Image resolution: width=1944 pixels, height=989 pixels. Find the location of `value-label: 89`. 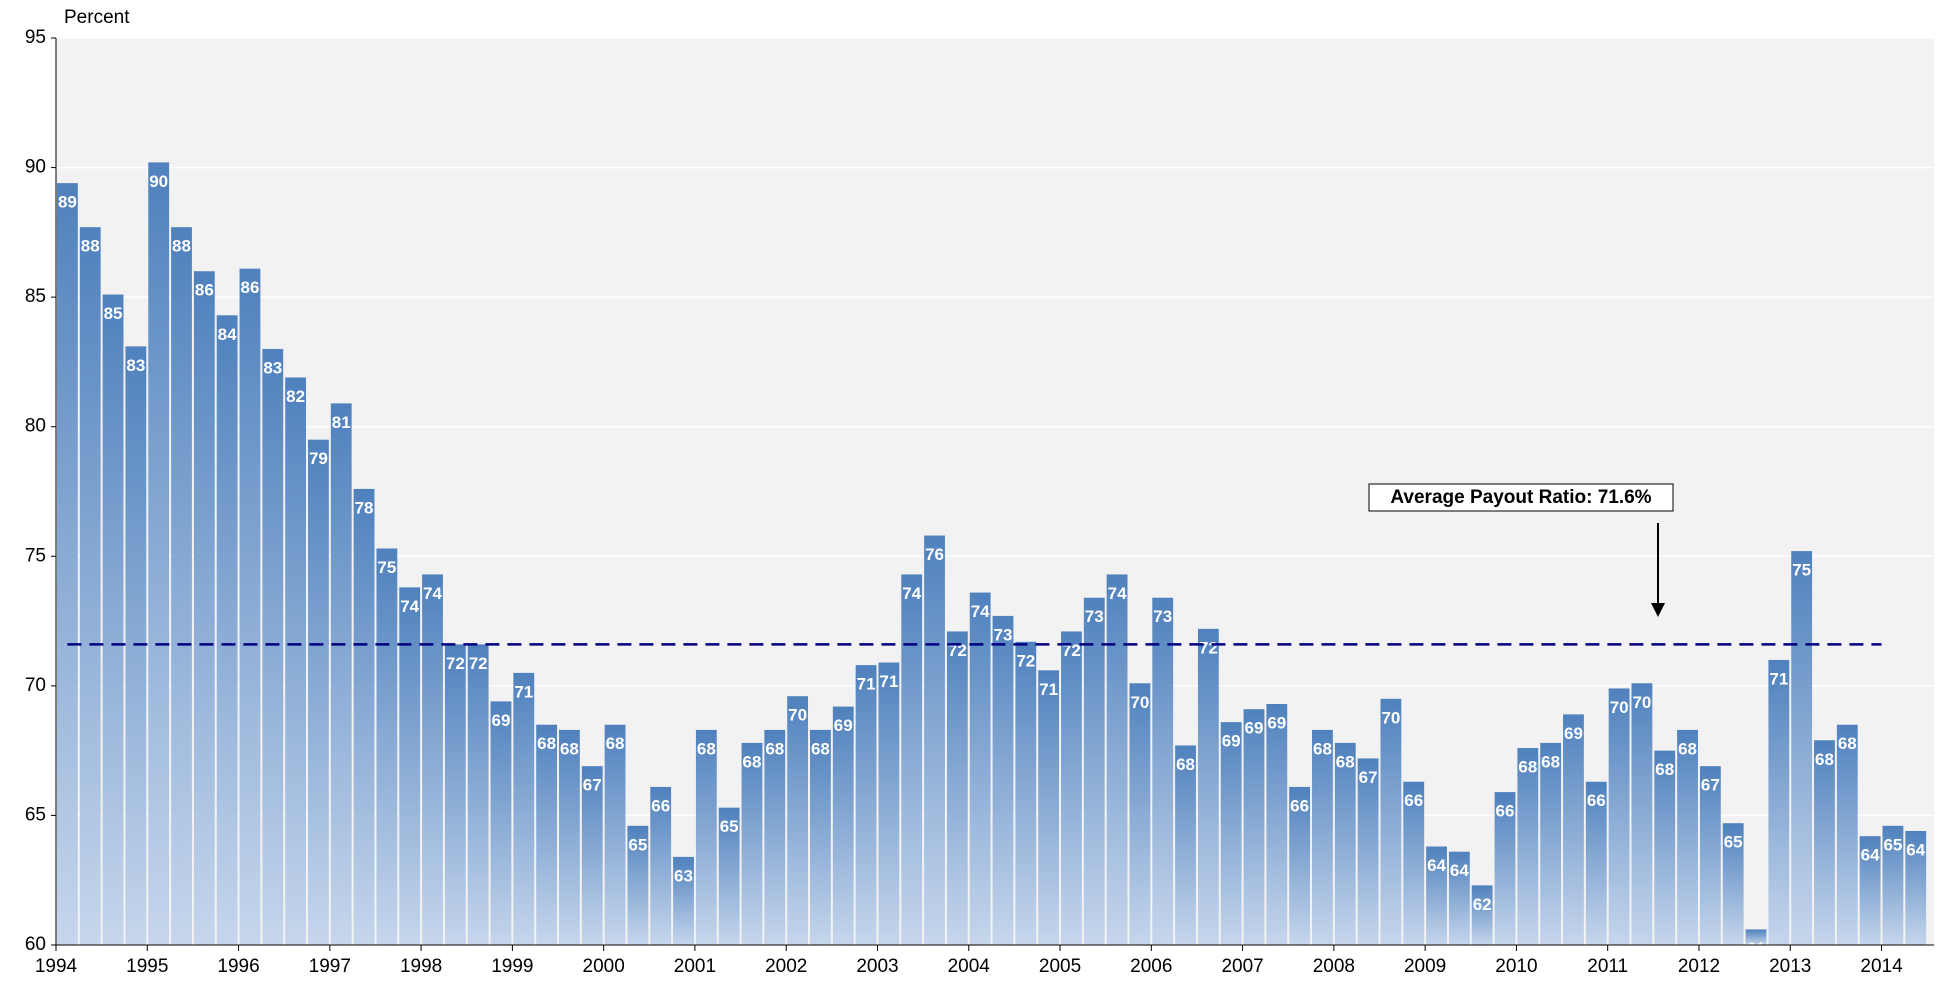

value-label: 89 is located at coordinates (67, 202).